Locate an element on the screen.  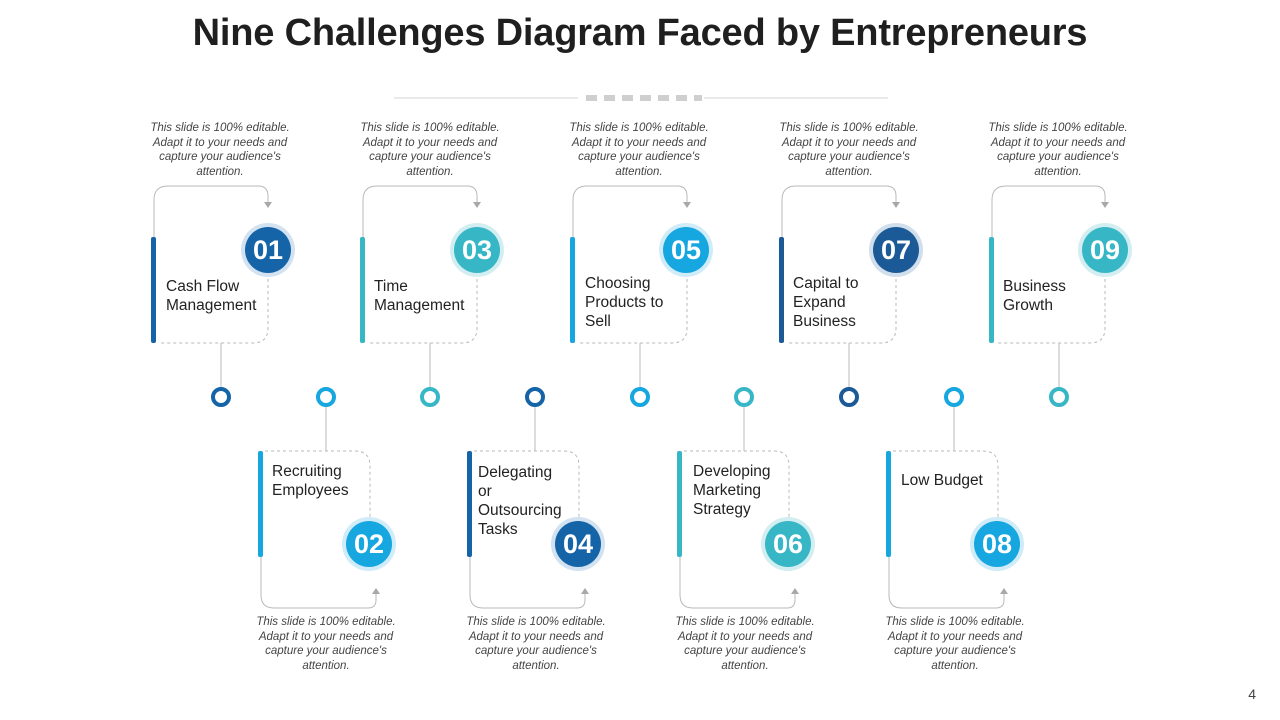
challenge-label: Delegating or Outsourcing Tasks is located at coordinates (520, 501).